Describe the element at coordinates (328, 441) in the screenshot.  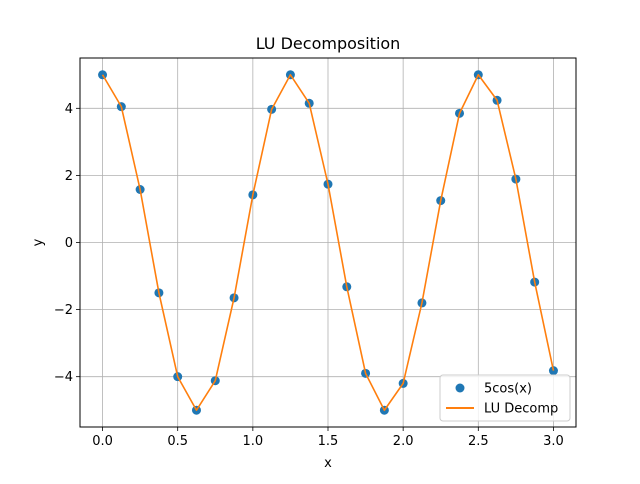
I see `x-tick-label: 1.5` at that location.